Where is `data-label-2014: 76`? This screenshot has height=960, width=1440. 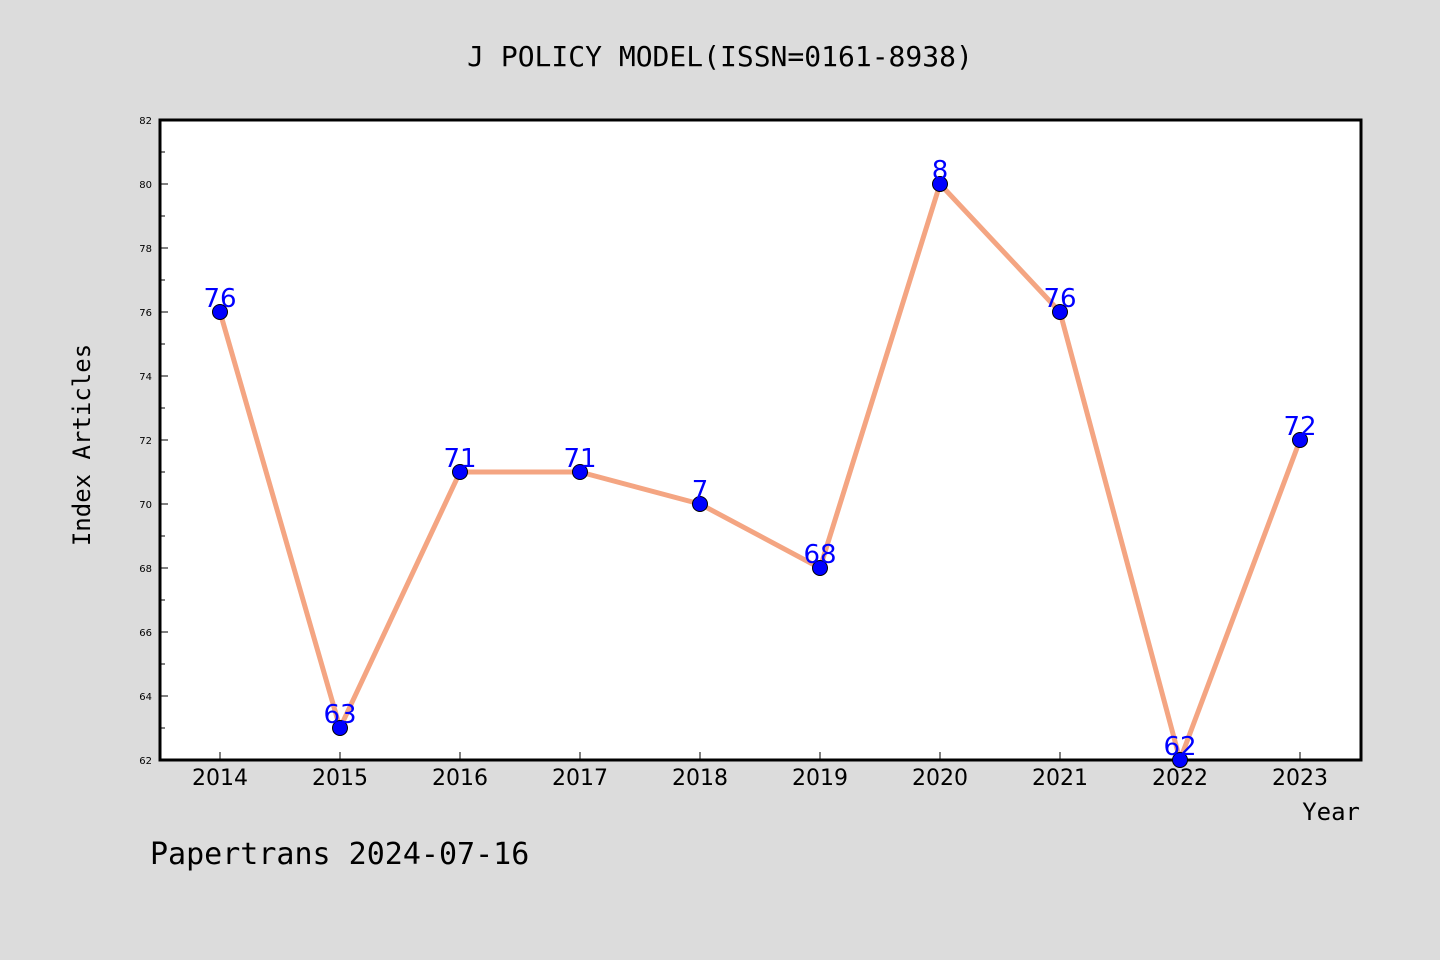
data-label-2014: 76 is located at coordinates (219, 299).